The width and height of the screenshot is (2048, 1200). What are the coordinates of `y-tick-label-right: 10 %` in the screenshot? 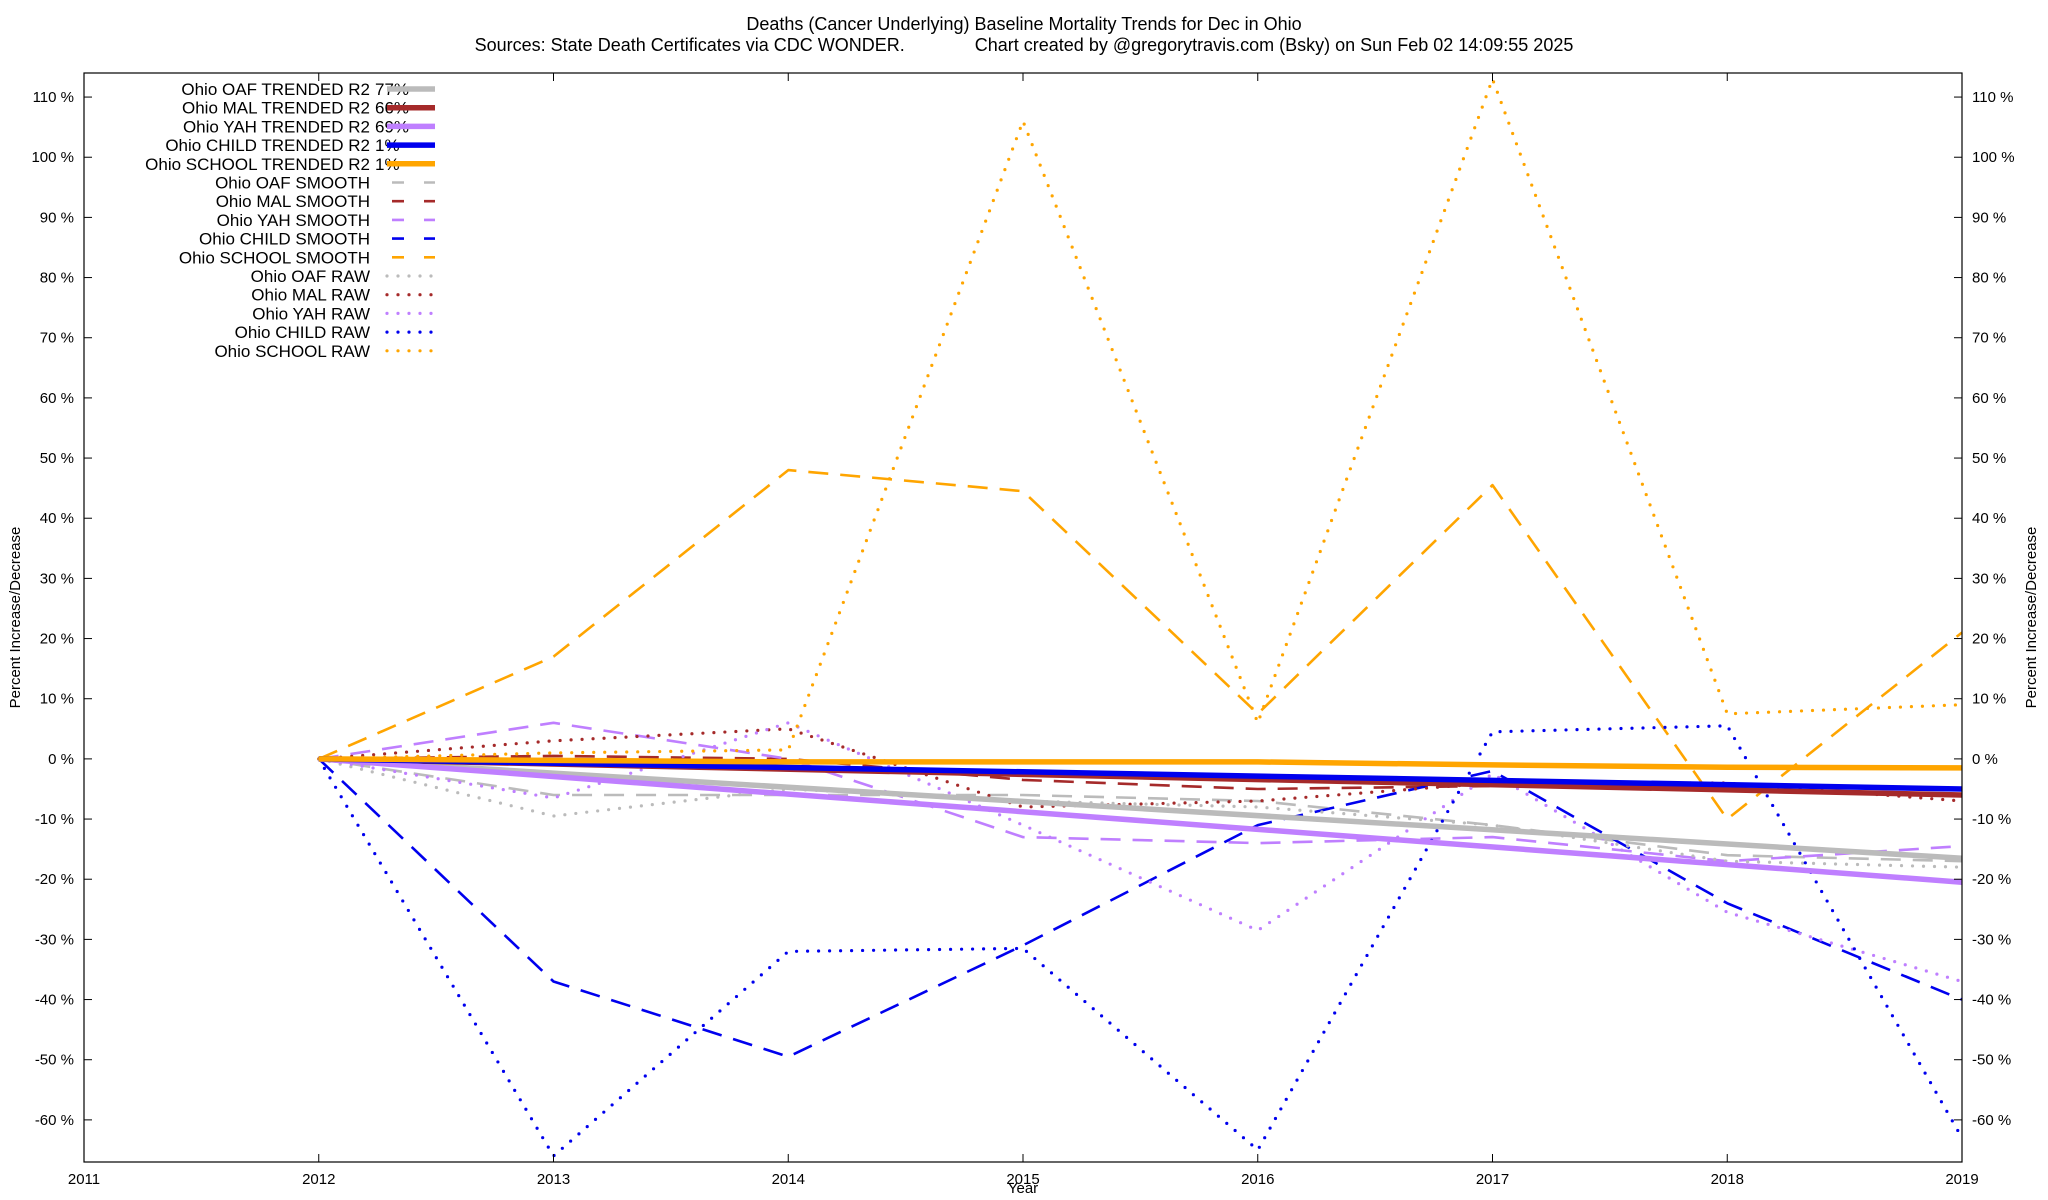 It's located at (1989, 699).